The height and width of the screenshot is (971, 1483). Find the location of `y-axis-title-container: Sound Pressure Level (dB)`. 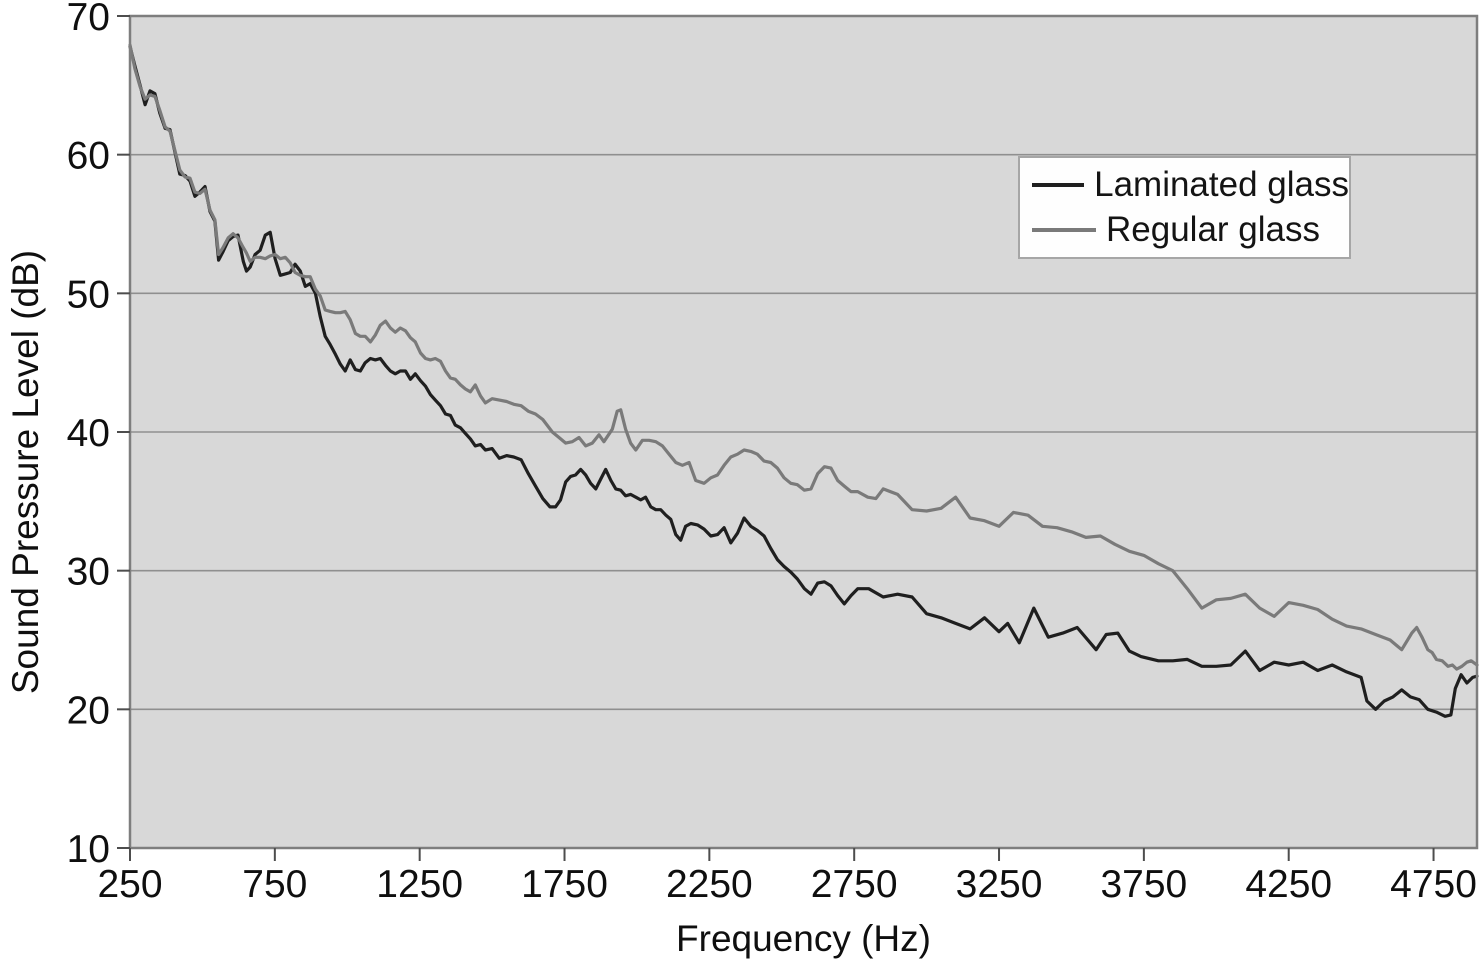

y-axis-title-container: Sound Pressure Level (dB) is located at coordinates (26, 472).